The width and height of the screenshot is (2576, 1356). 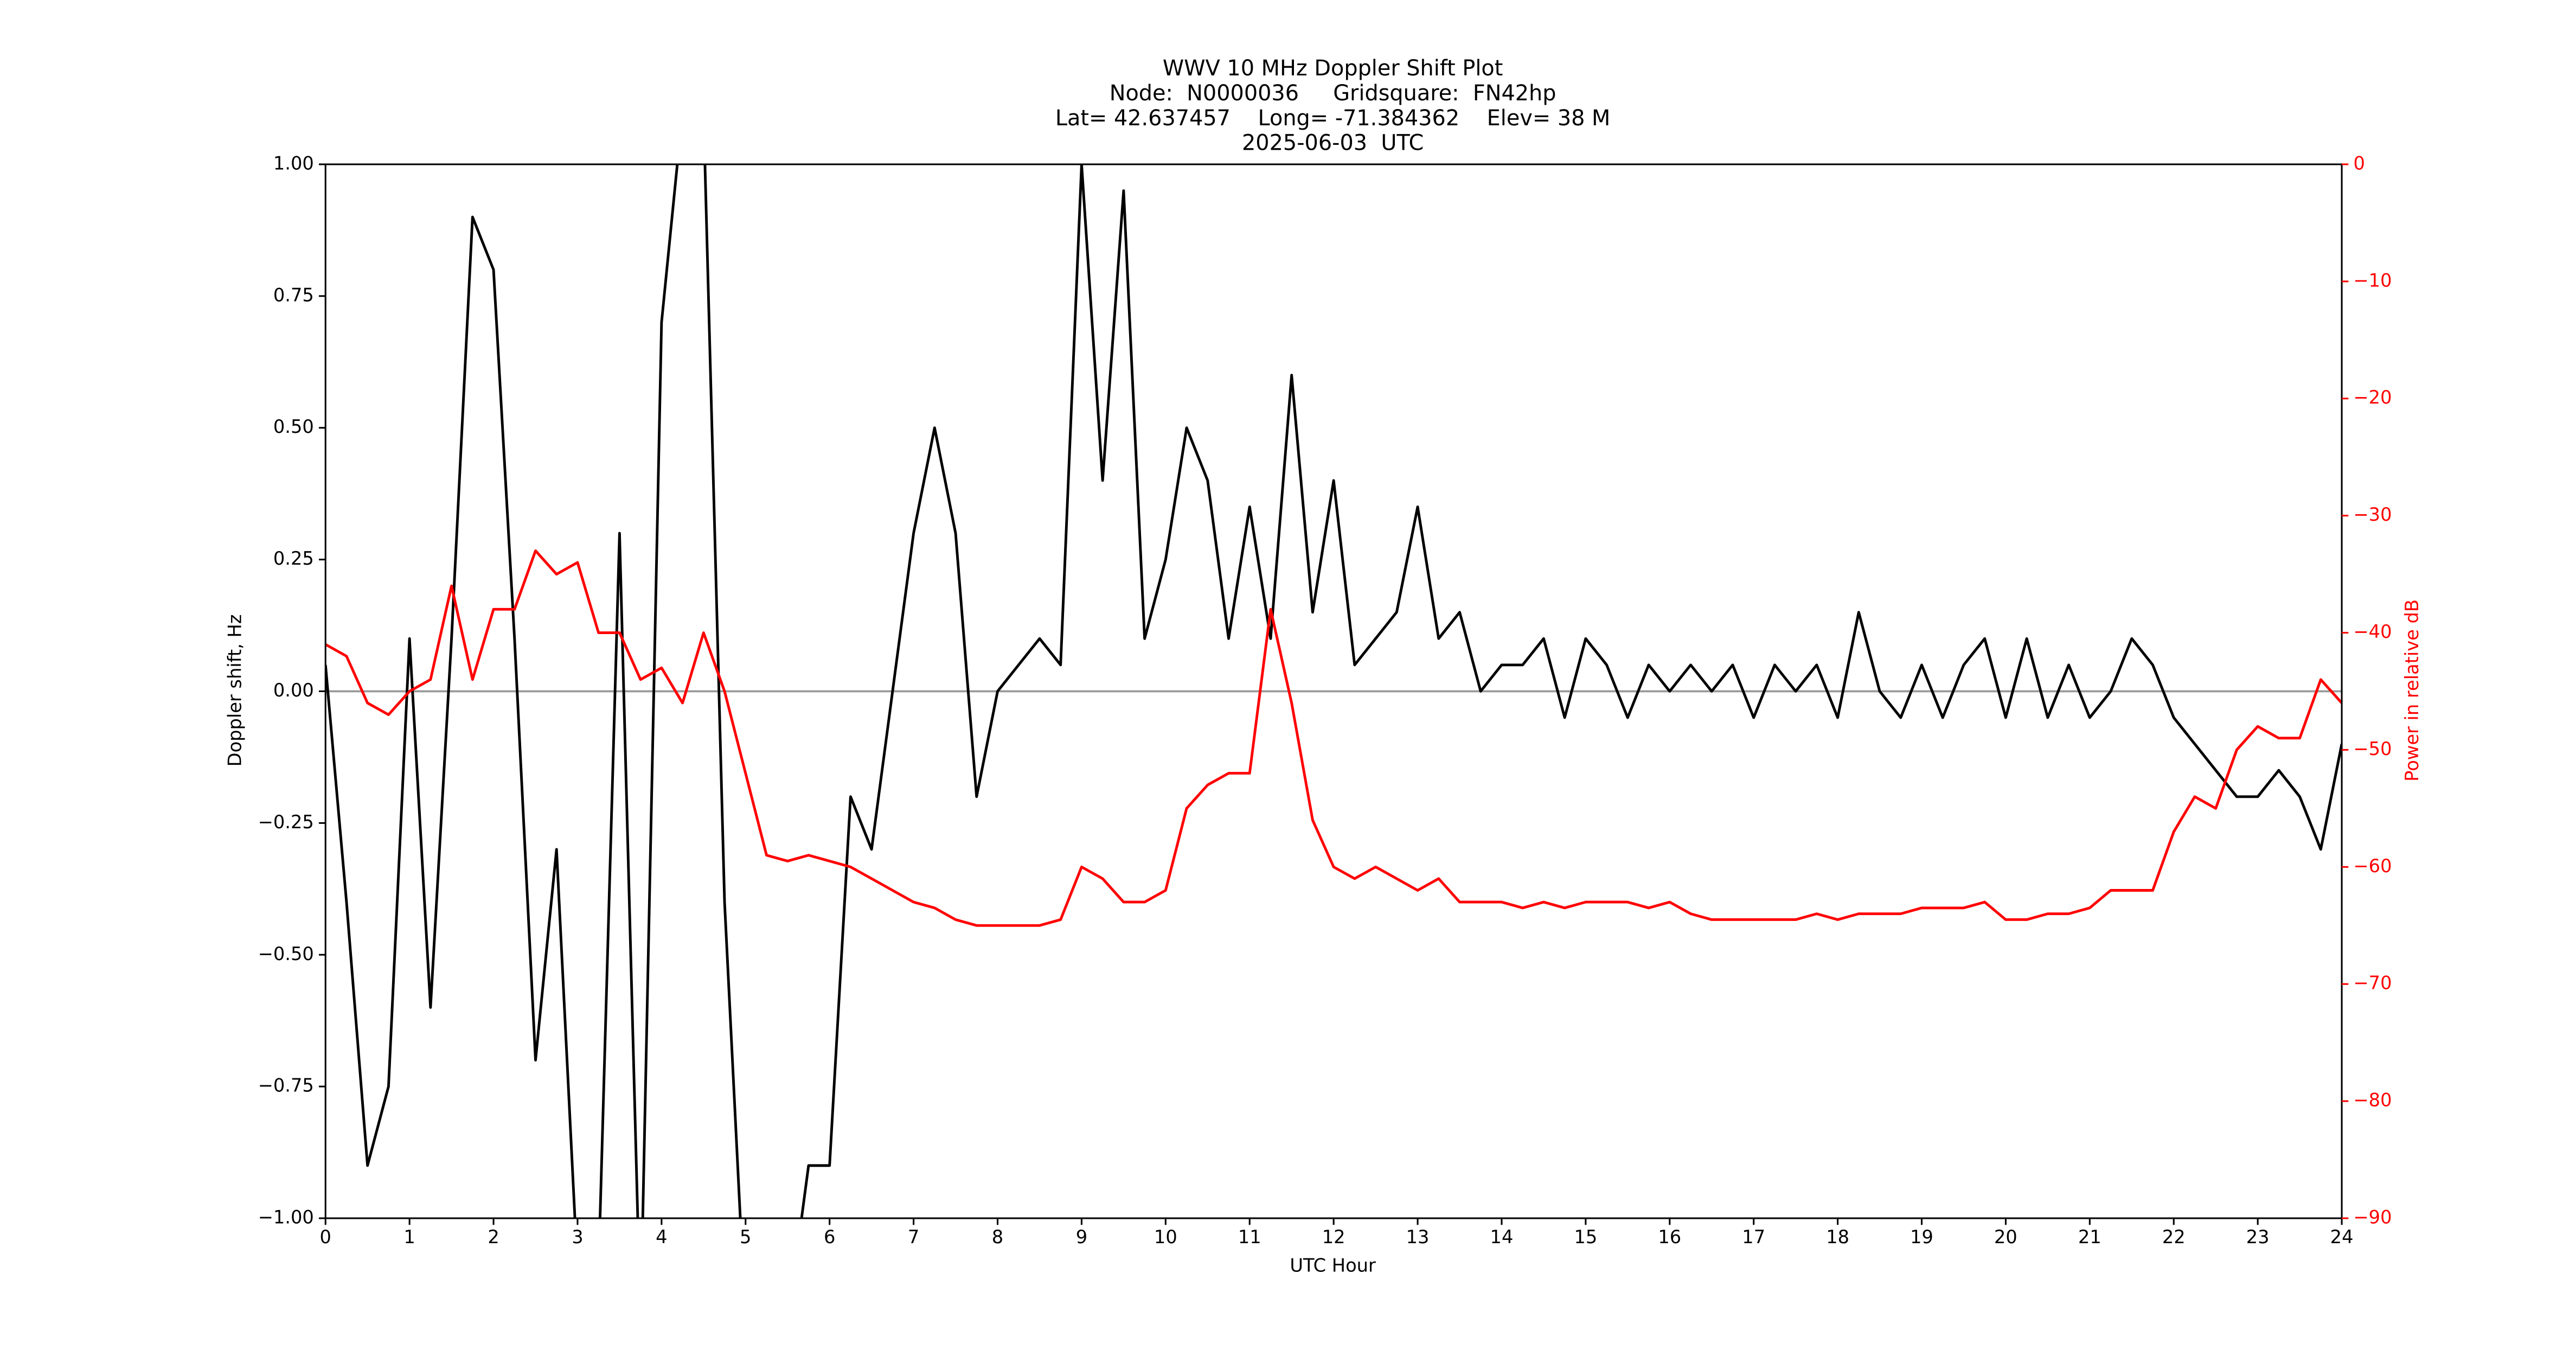 I want to click on x-tick-label: 6, so click(x=829, y=1237).